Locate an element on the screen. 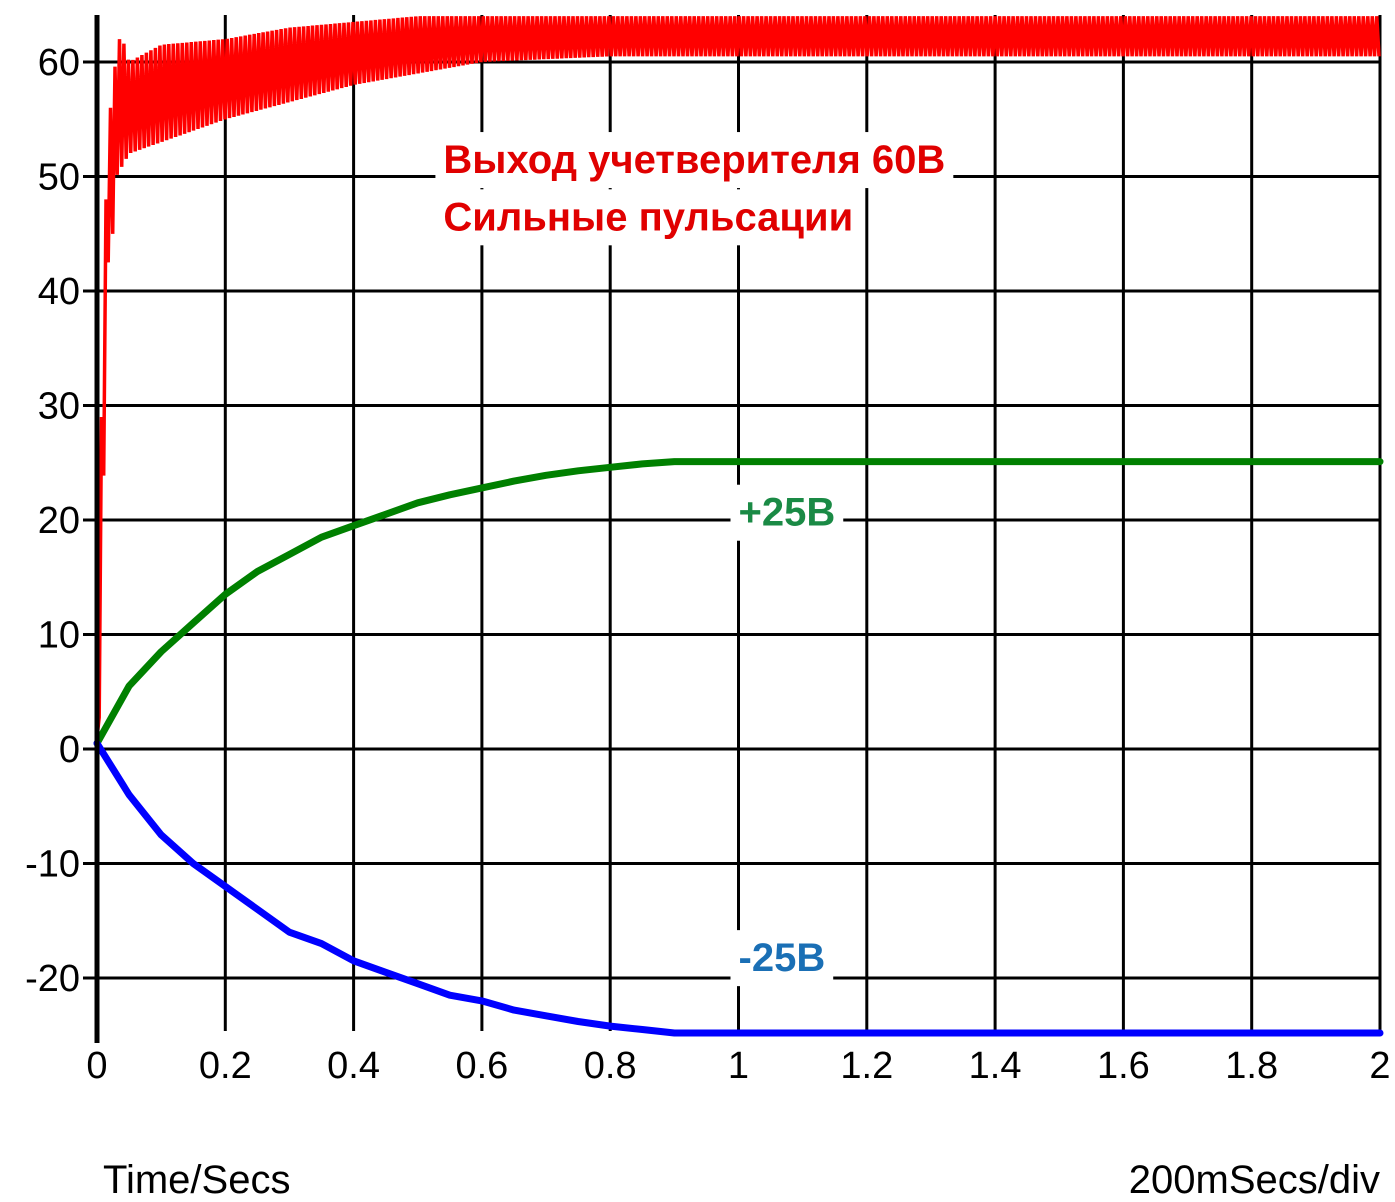 The width and height of the screenshot is (1395, 1202). y-tick-label: 60 is located at coordinates (59, 63).